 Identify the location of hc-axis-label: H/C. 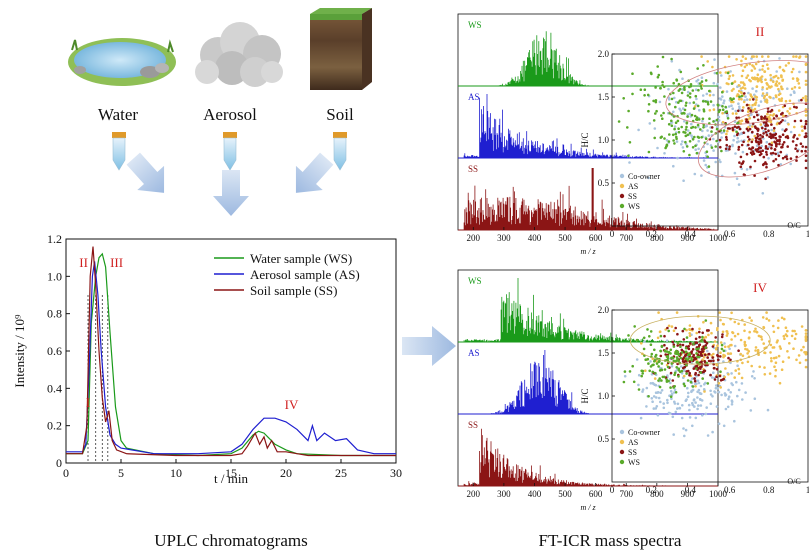
(585, 395).